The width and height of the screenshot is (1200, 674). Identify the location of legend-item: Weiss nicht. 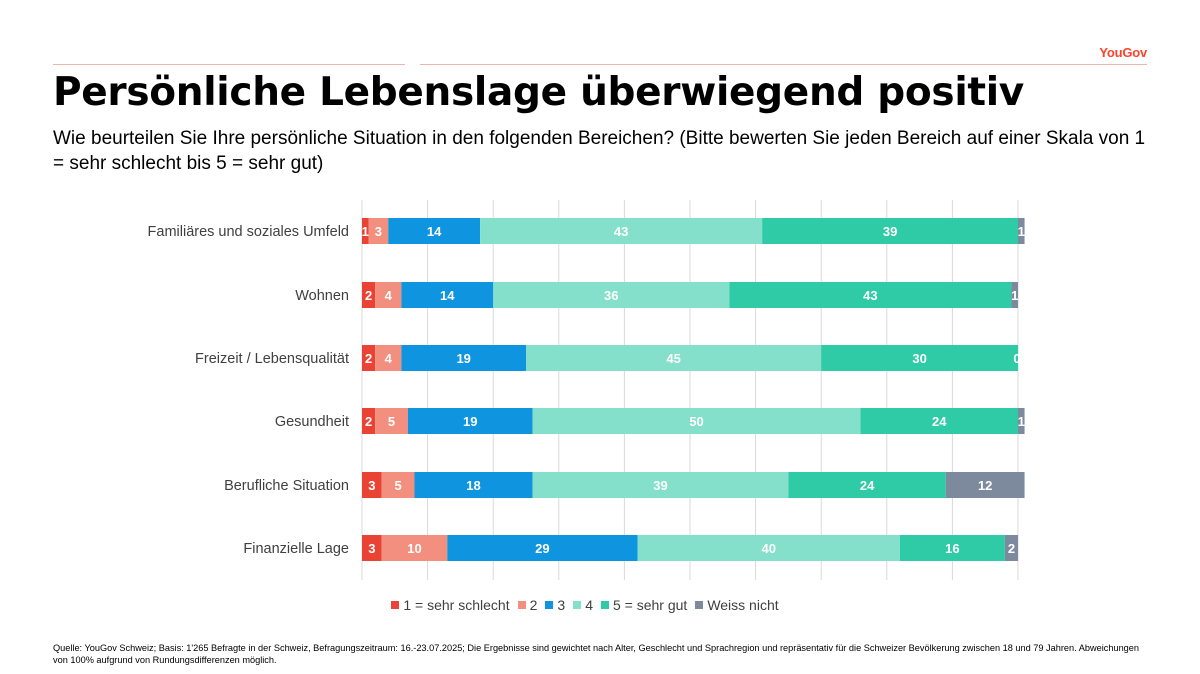
(737, 605).